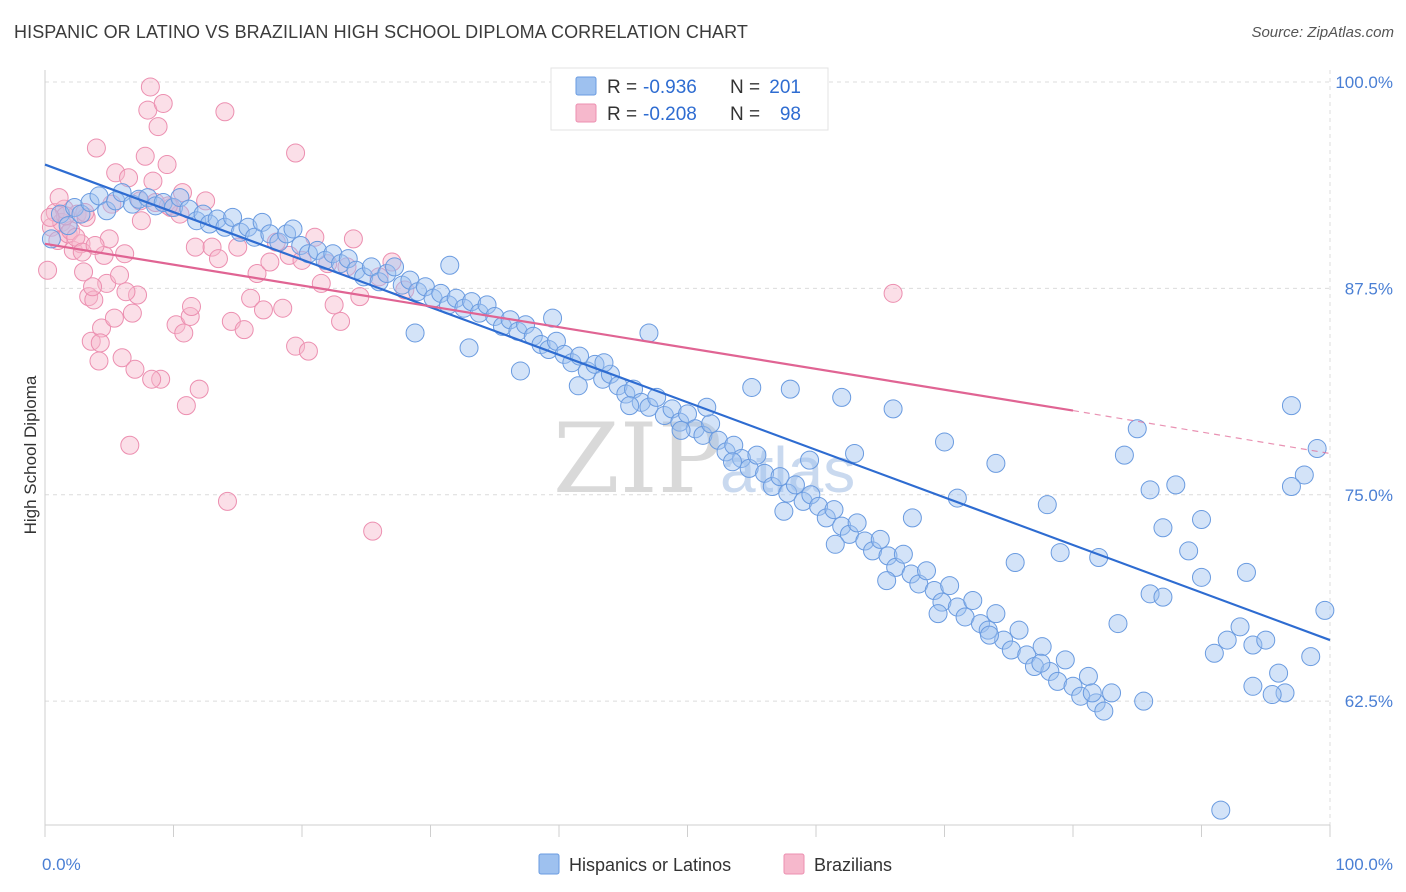 The image size is (1406, 892). I want to click on y-axis-label: High School Diploma, so click(30, 454).